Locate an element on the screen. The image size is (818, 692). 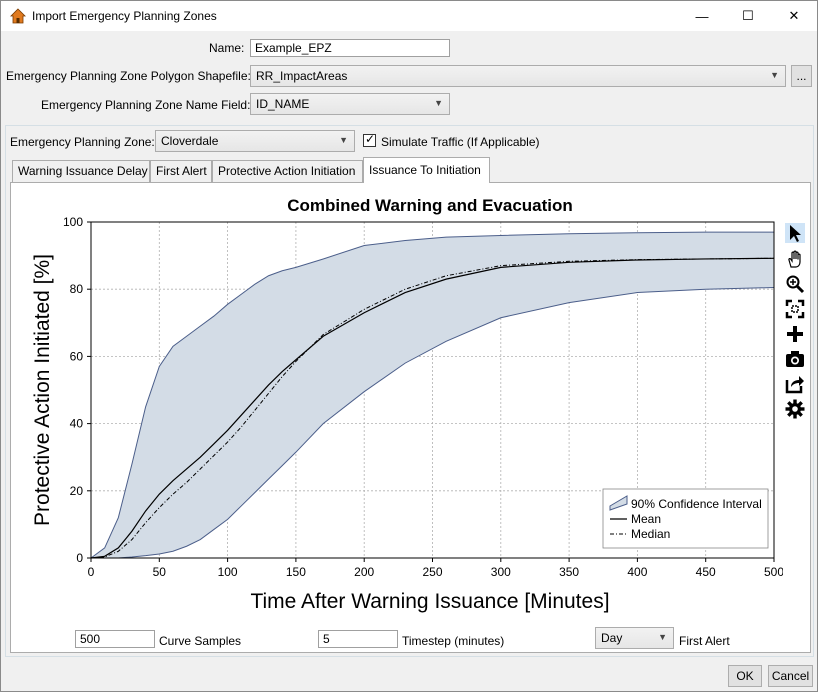
x-axis-label: Time After Warning Issuance [Minutes] is located at coordinates (429, 601).